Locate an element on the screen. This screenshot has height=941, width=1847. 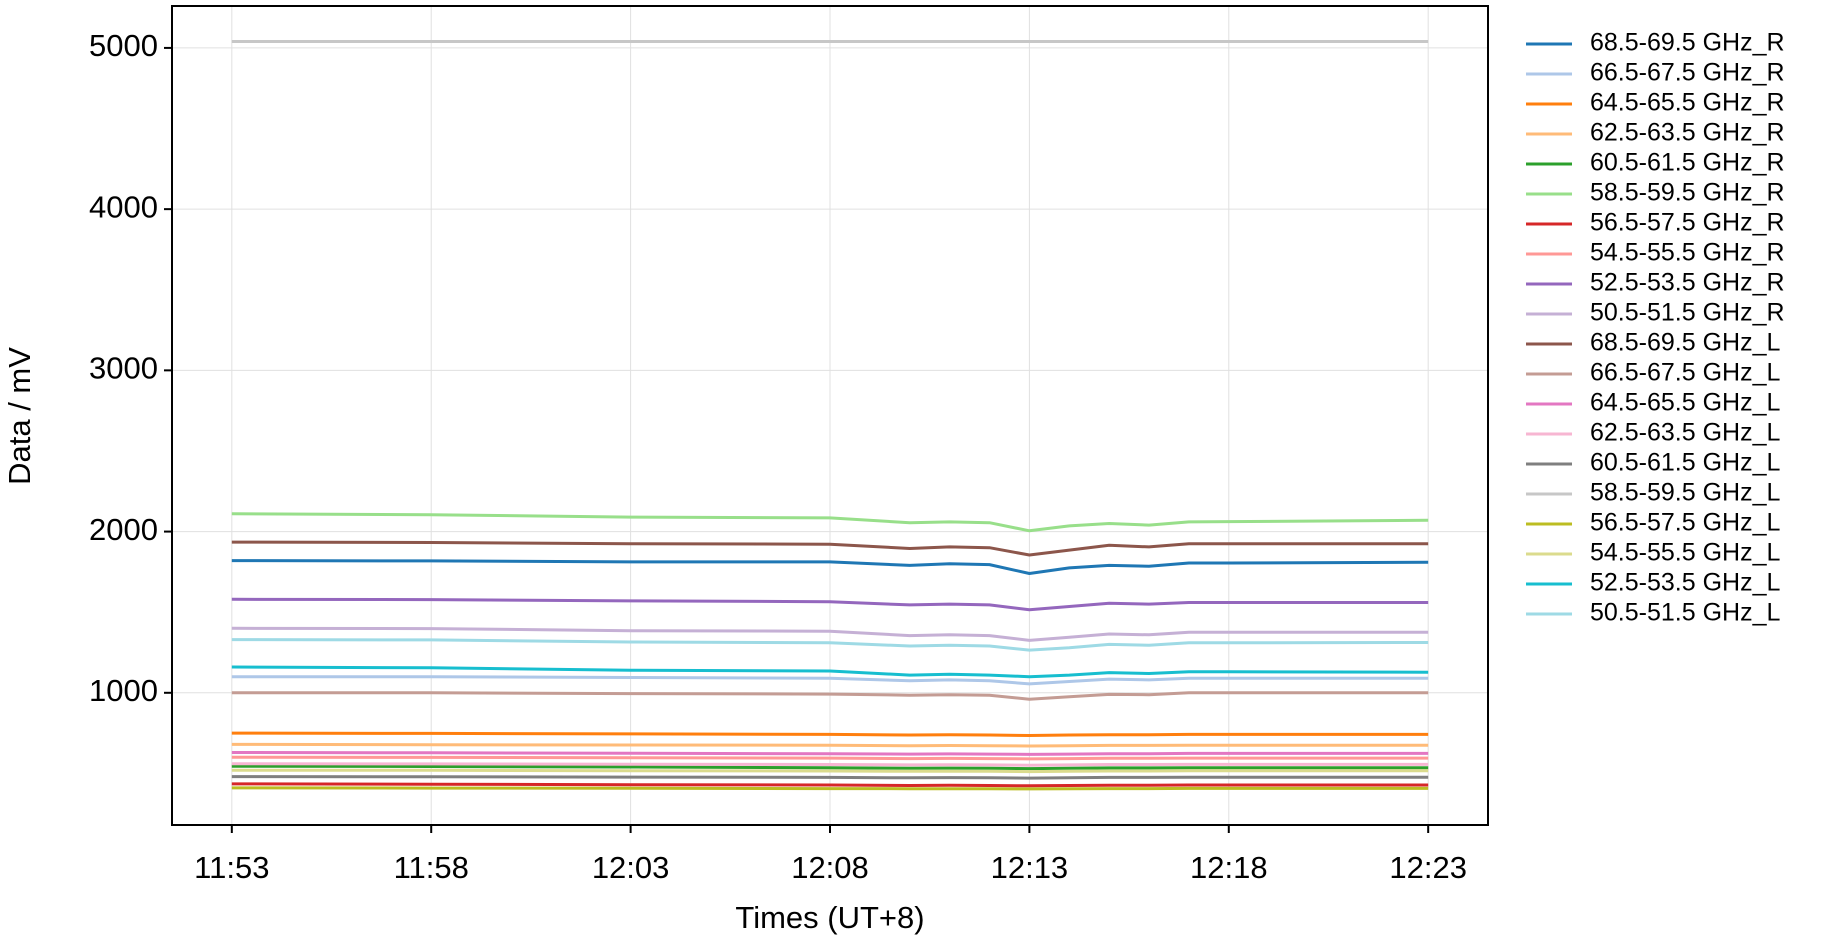
y-tick-label: 5000 is located at coordinates (123, 45).